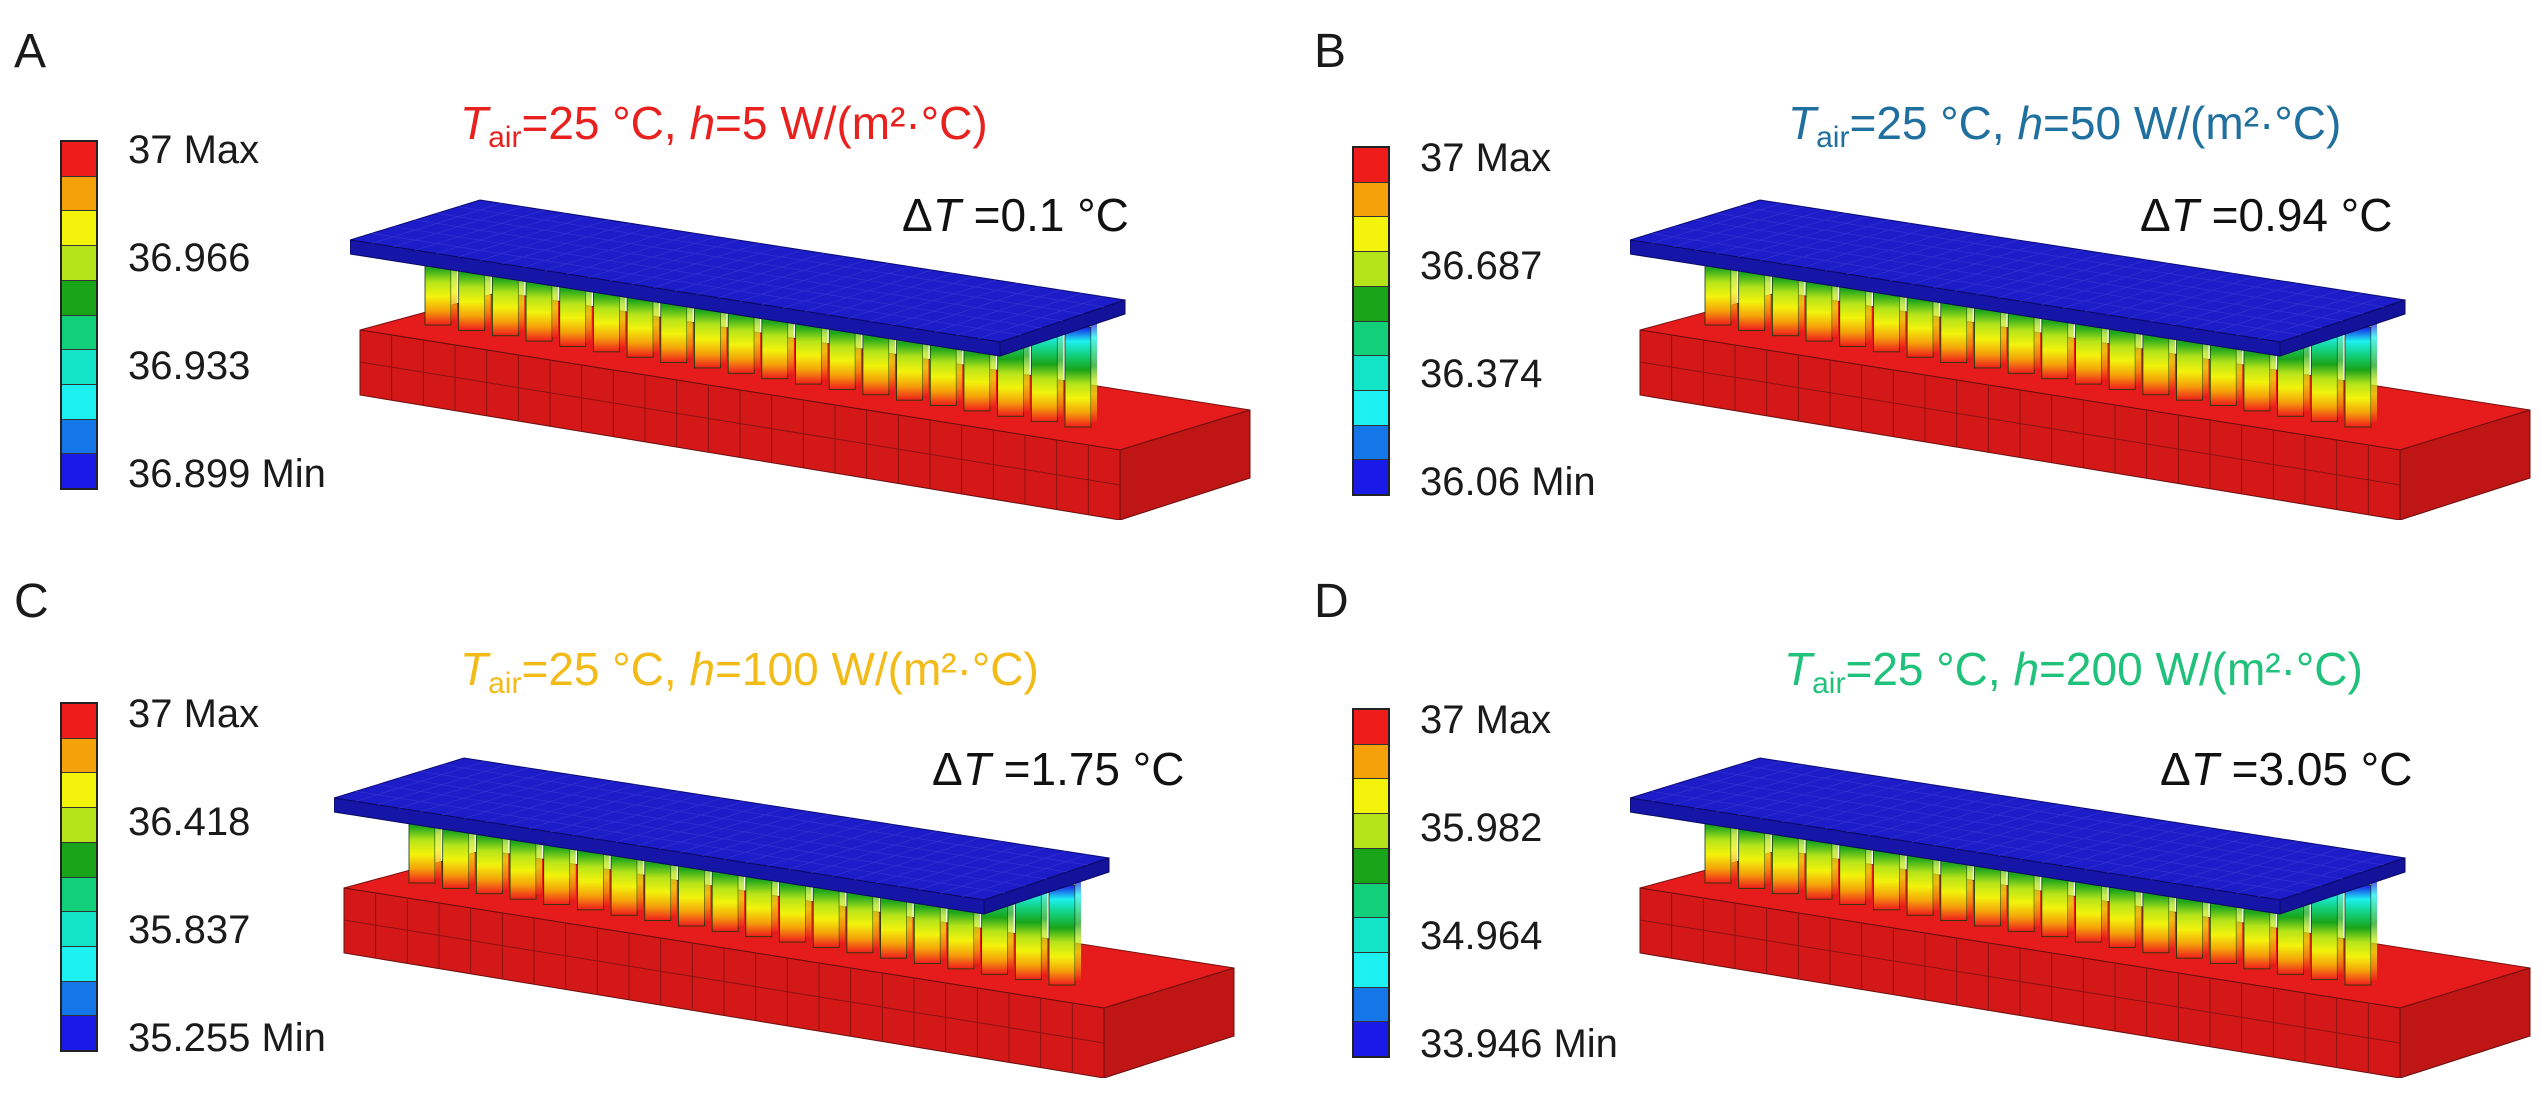 This screenshot has height=1095, width=2541. I want to click on delta-symbol: Δ, so click(947, 769).